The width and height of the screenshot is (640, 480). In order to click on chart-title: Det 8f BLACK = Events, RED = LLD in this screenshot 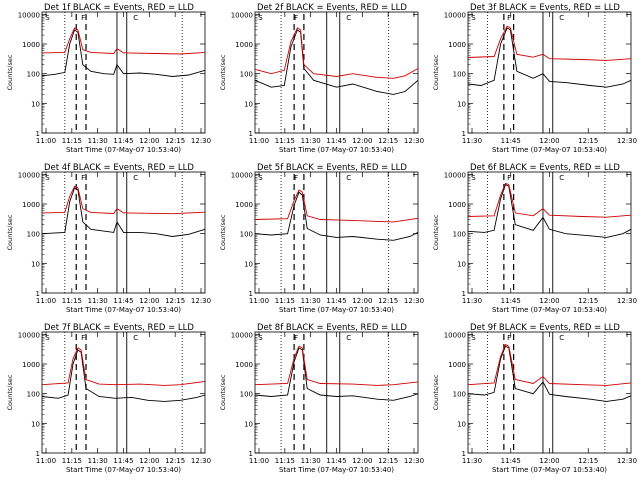, I will do `click(332, 328)`.